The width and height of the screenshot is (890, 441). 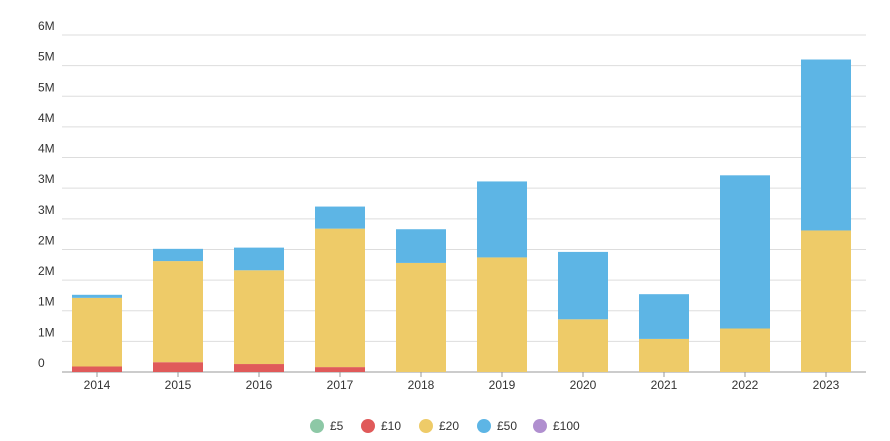 I want to click on x-tick-label: 2018, so click(x=421, y=385).